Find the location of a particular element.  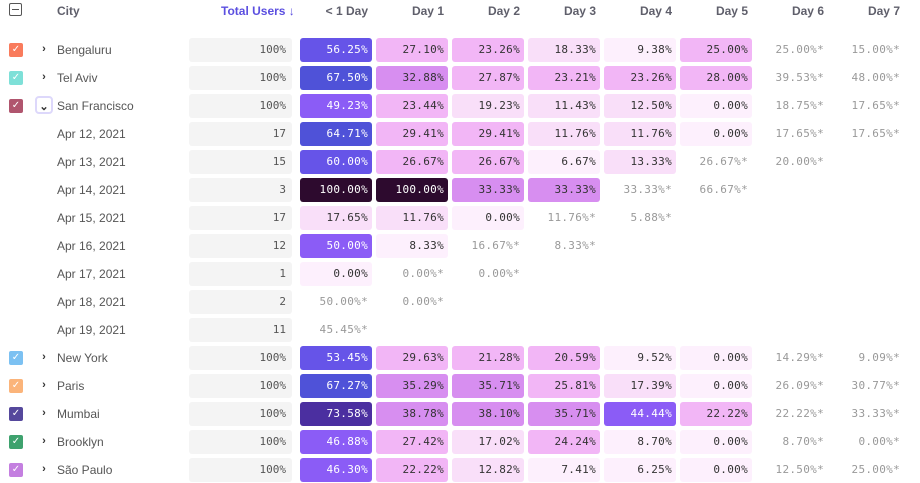

retention-cell: 28.00% is located at coordinates (716, 78).